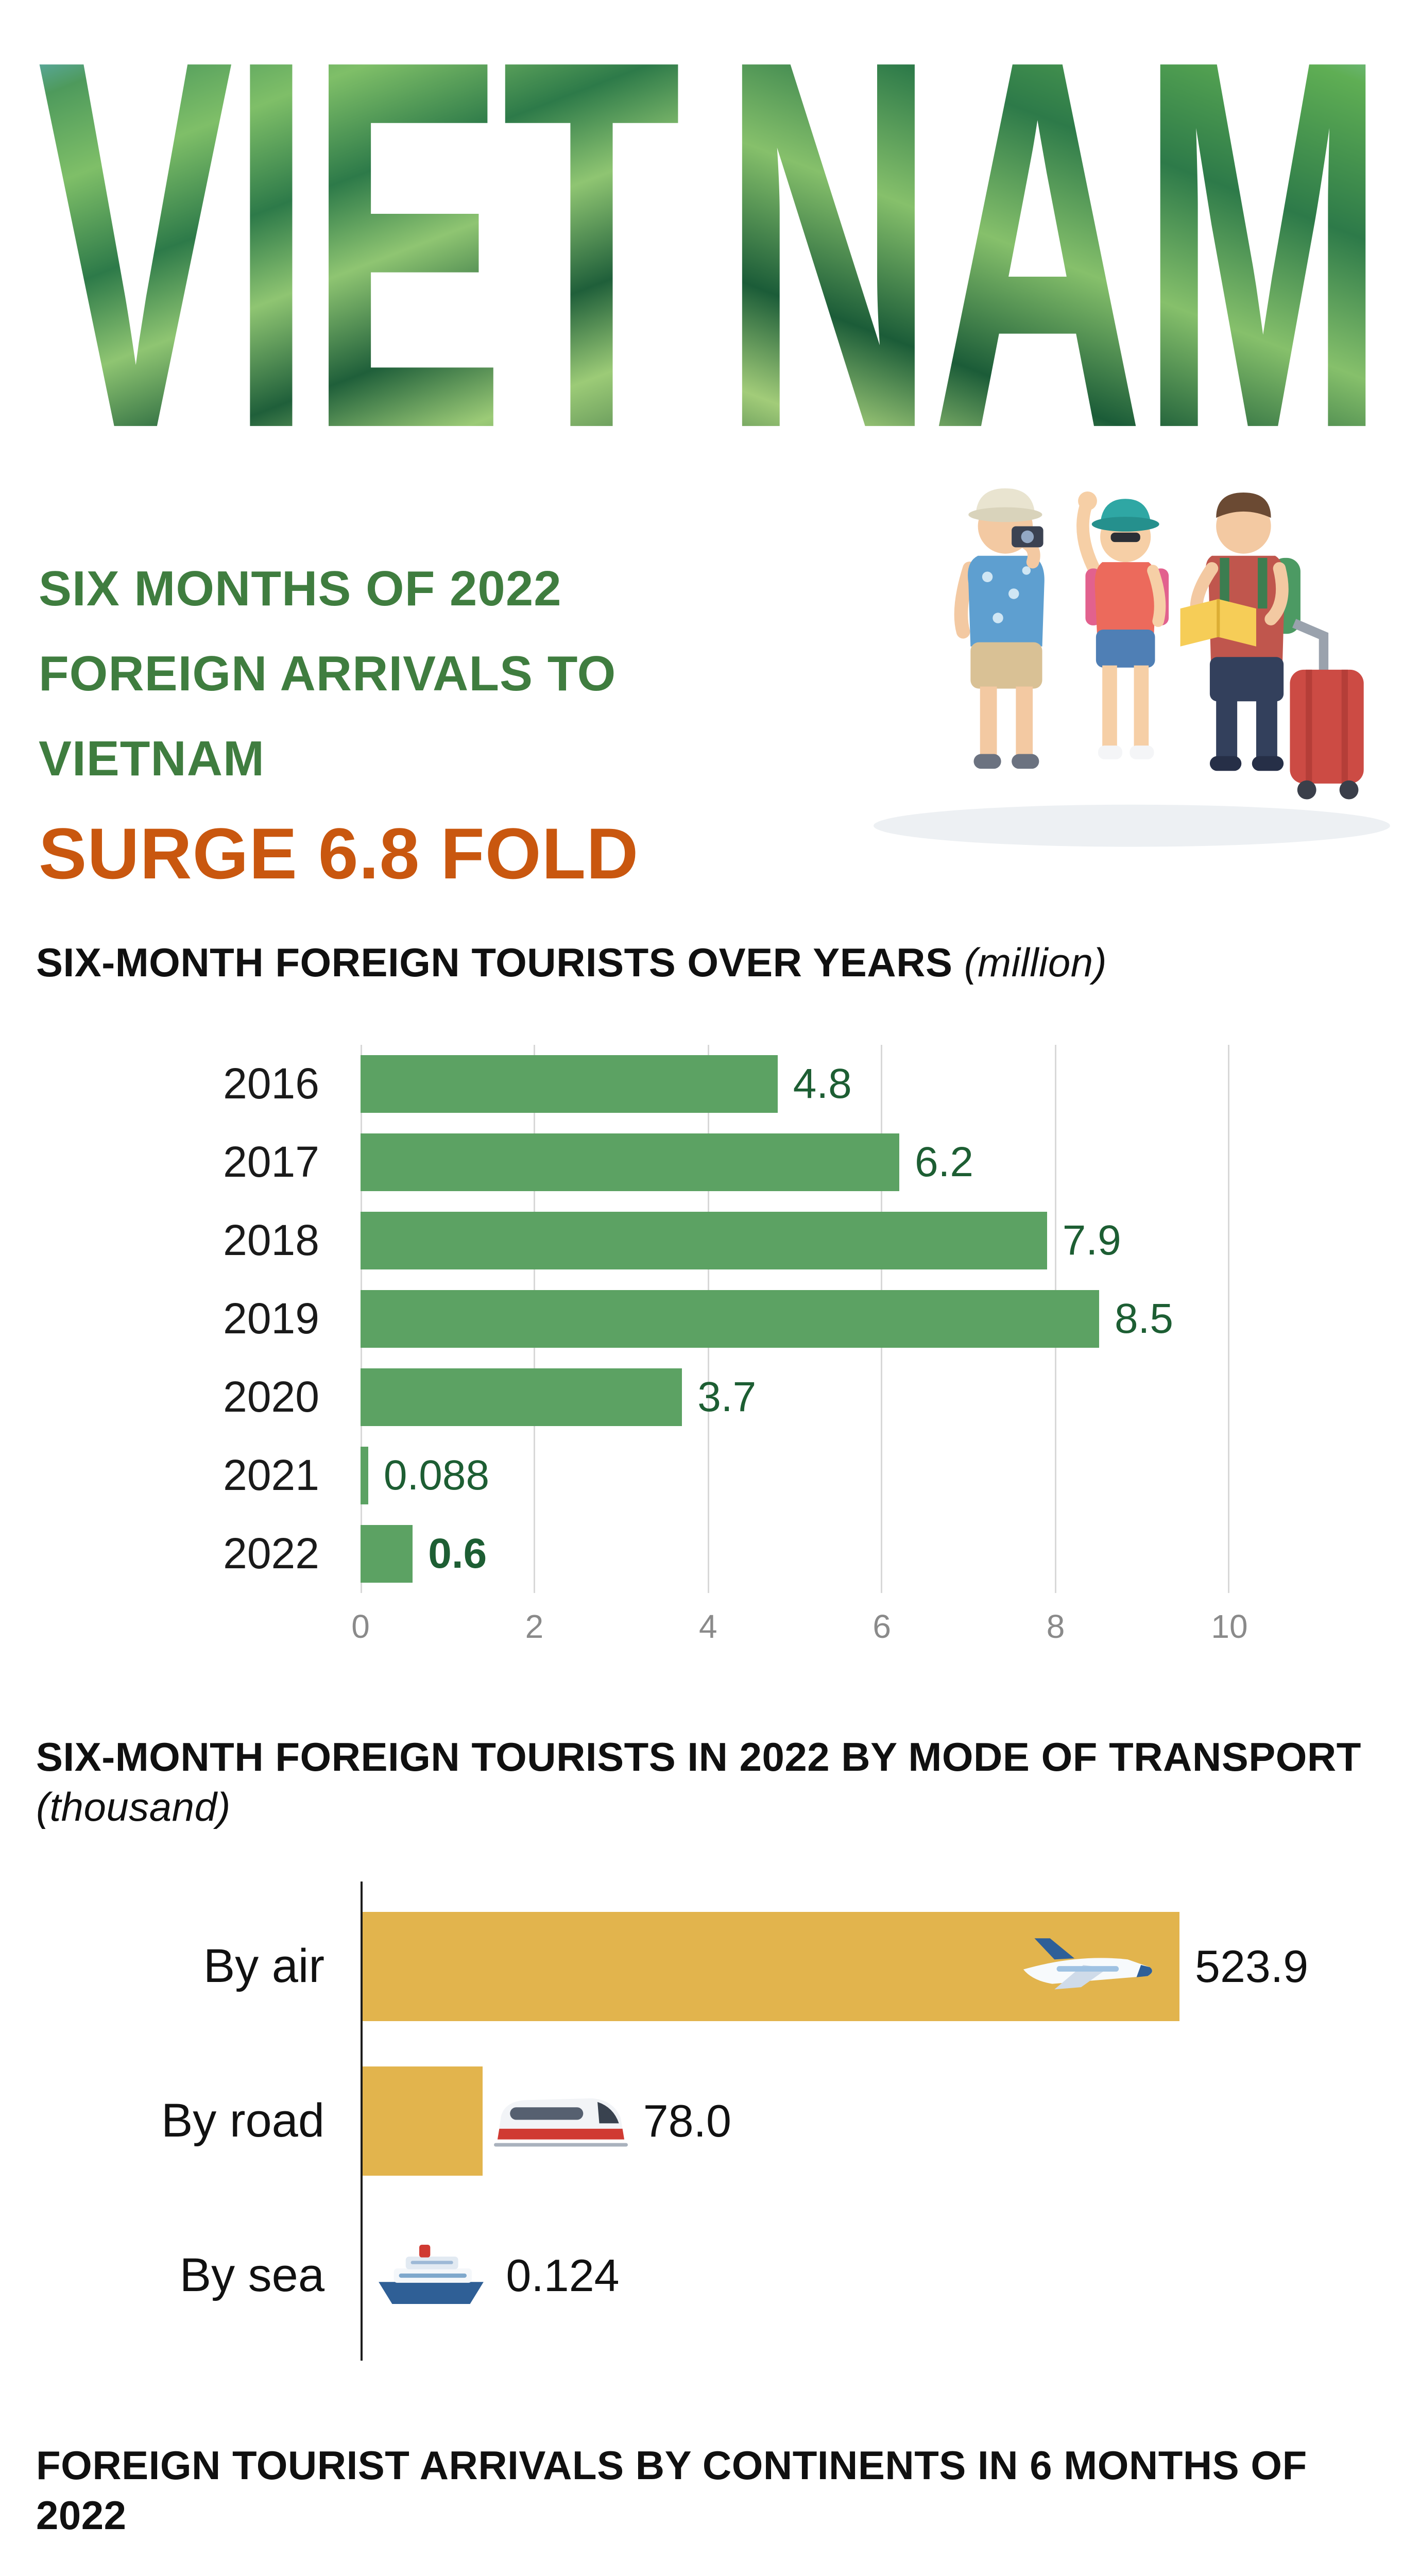 Image resolution: width=1420 pixels, height=2576 pixels. Describe the element at coordinates (1091, 1240) in the screenshot. I see `value-label: 7.9` at that location.